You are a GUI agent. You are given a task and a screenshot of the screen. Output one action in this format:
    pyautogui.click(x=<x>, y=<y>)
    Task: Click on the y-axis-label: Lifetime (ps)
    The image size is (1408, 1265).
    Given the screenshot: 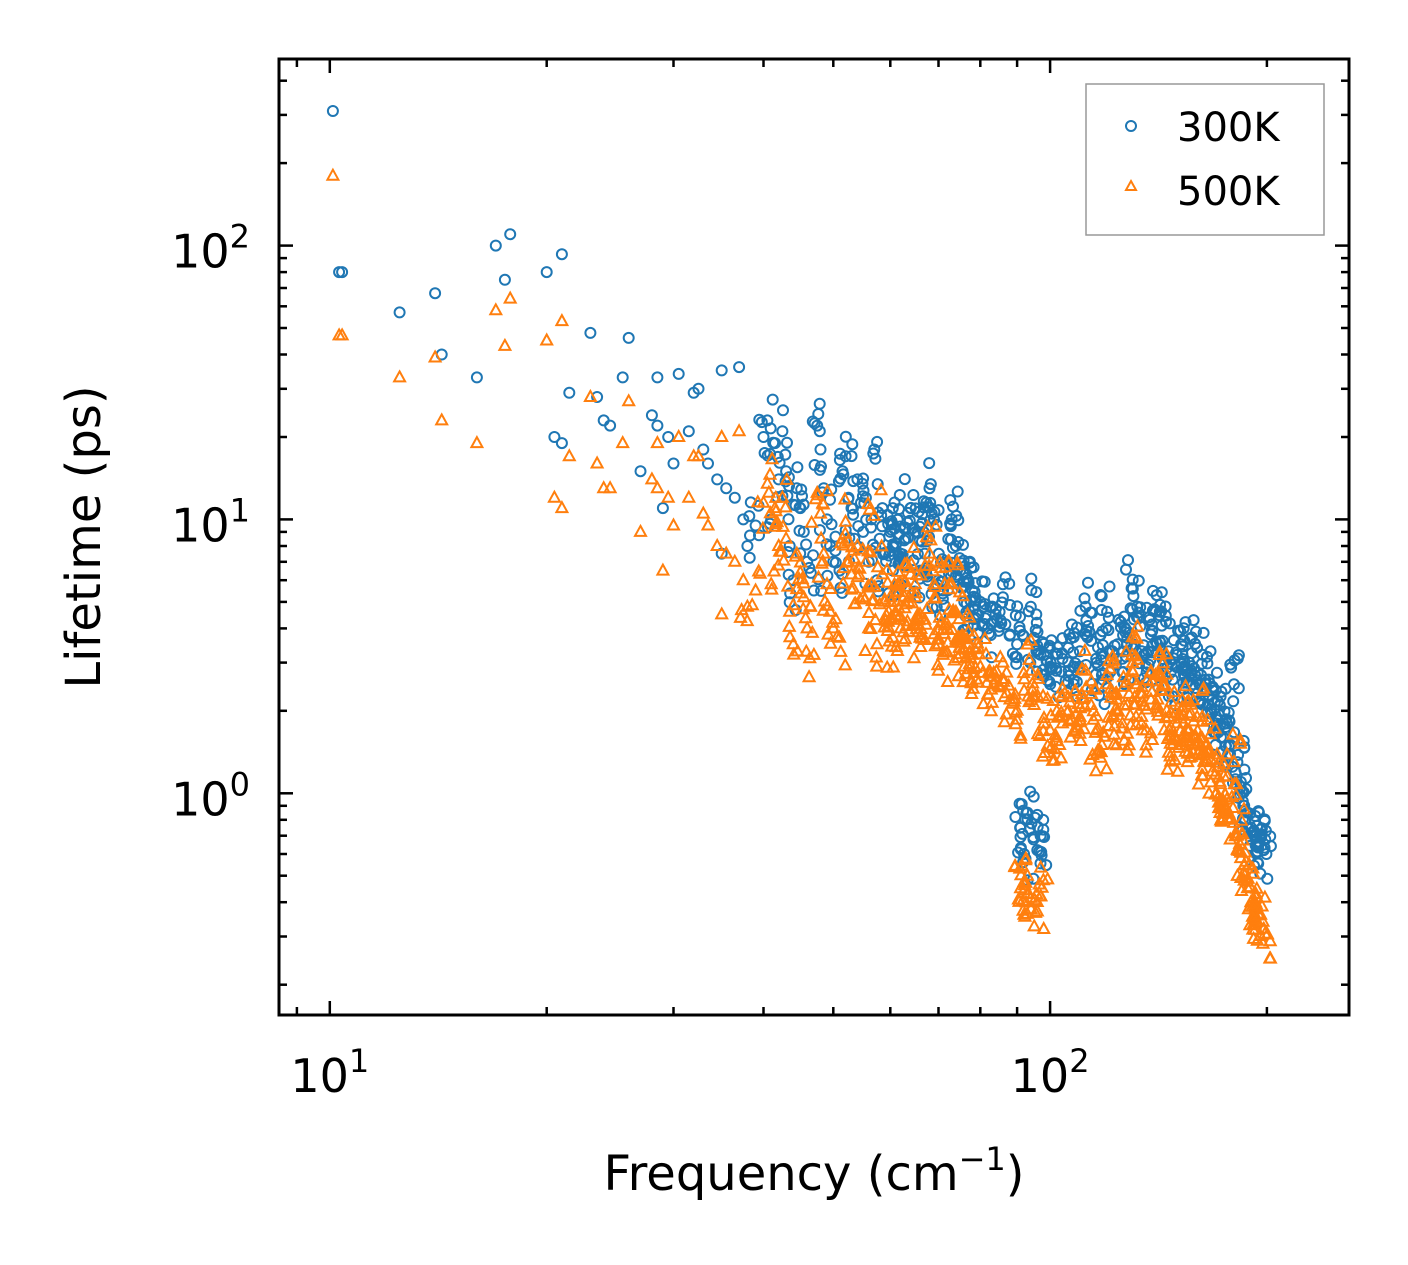 What is the action you would take?
    pyautogui.click(x=84, y=536)
    